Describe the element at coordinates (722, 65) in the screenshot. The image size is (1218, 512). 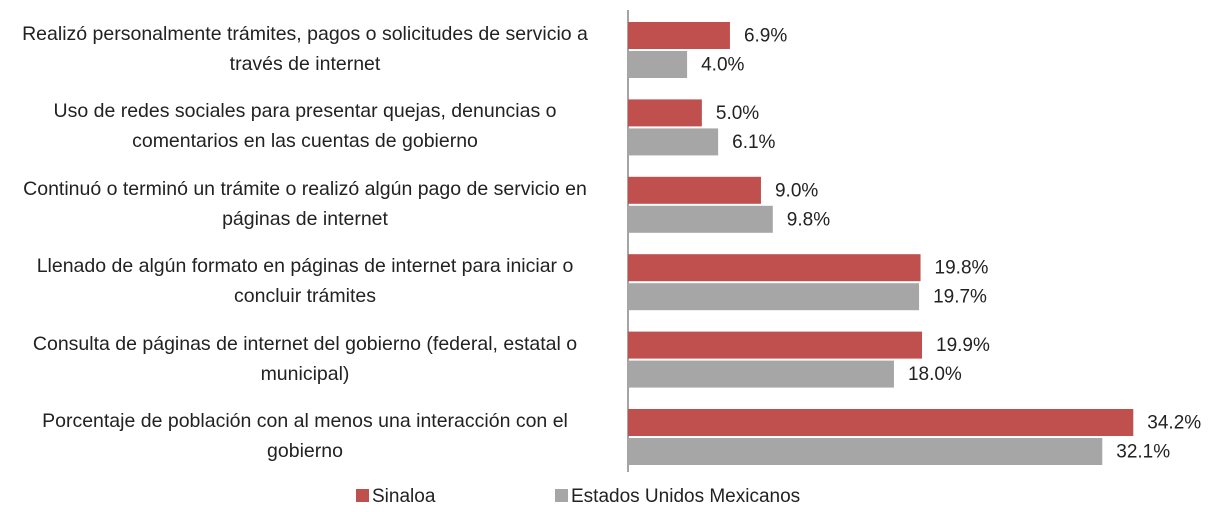
I see `data-label: 4.0%` at that location.